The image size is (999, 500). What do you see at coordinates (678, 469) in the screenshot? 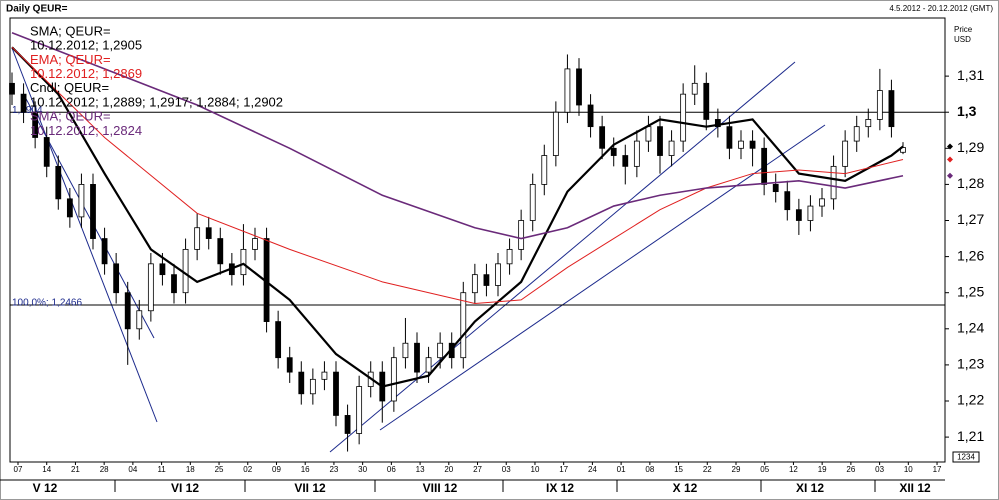
I see `x-tick-label: 15` at bounding box center [678, 469].